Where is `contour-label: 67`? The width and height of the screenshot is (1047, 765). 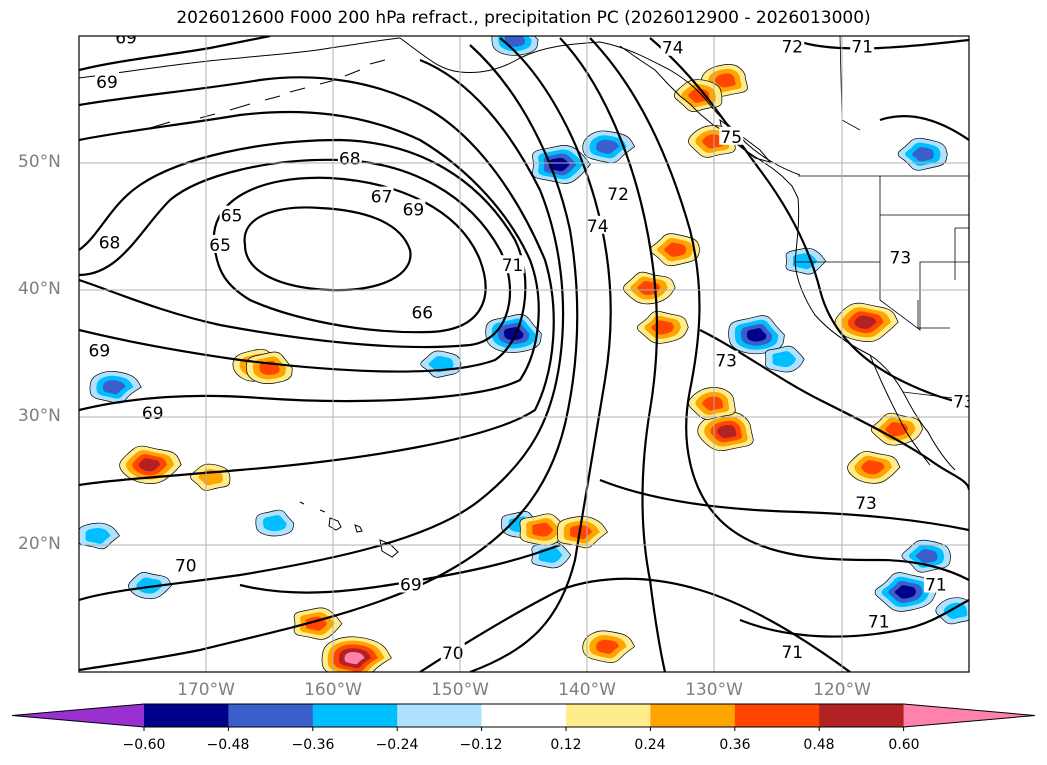
contour-label: 67 is located at coordinates (382, 198).